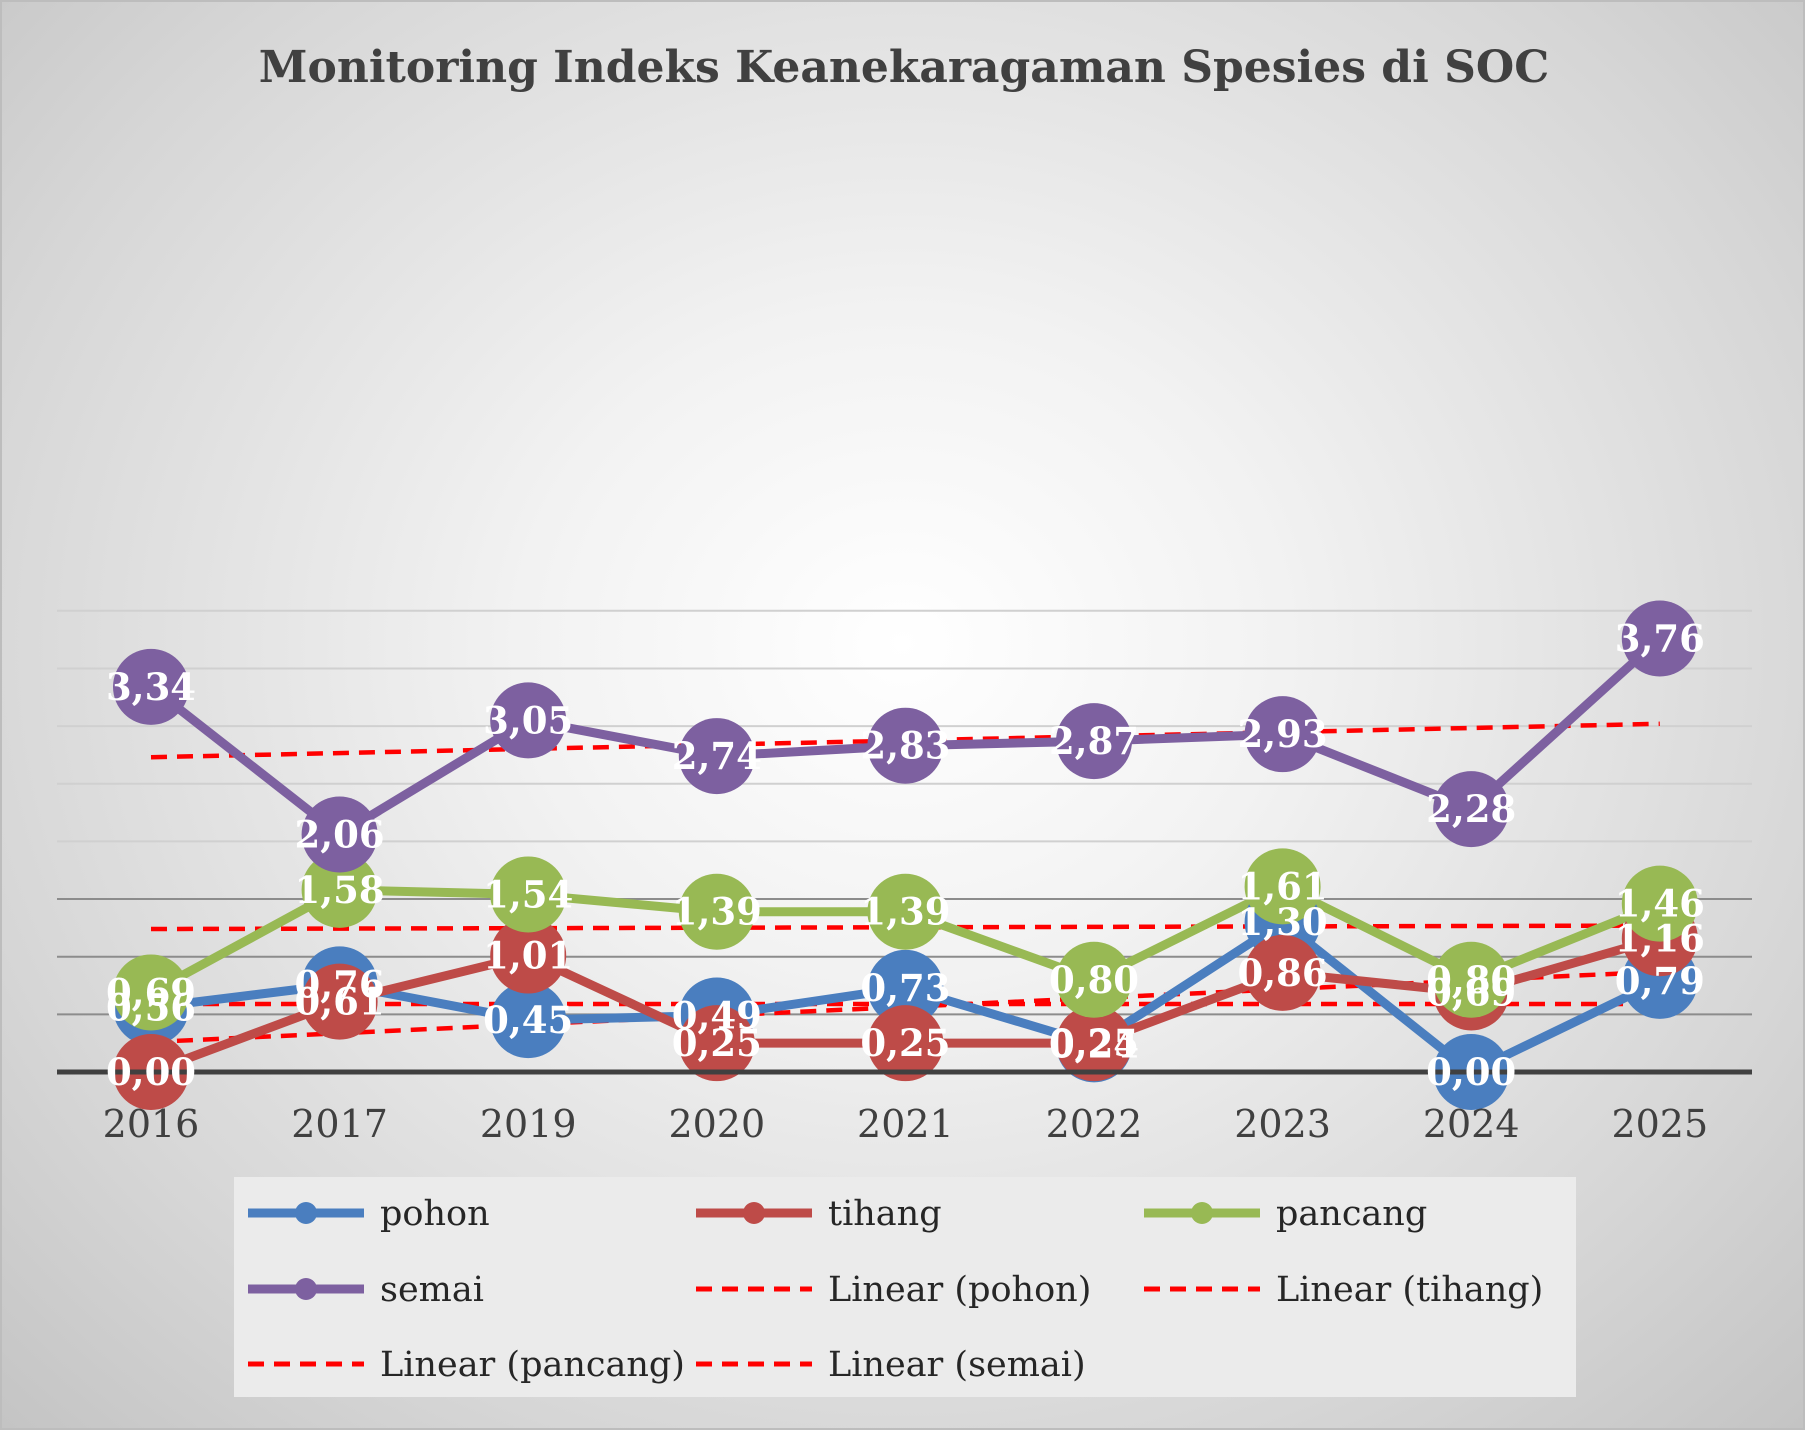 Image resolution: width=1805 pixels, height=1432 pixels. Describe the element at coordinates (435, 1214) in the screenshot. I see `legend-label: pohon` at that location.